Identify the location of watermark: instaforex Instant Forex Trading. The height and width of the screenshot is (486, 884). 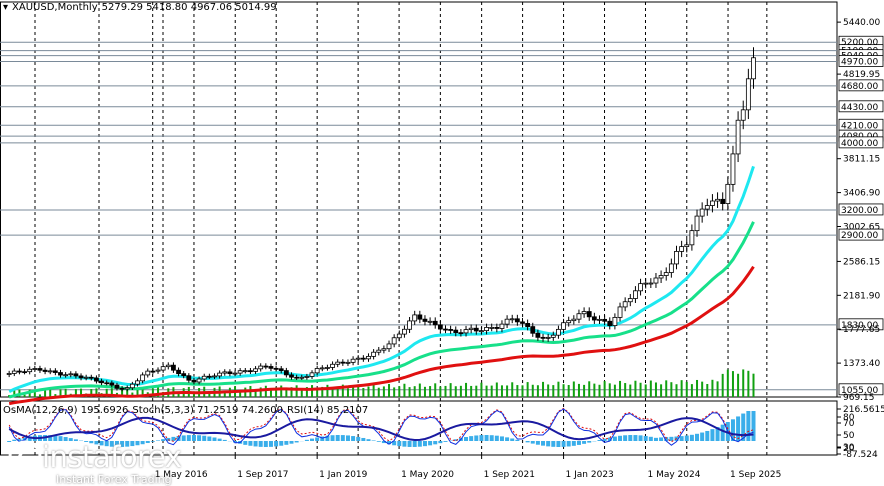
(94, 457).